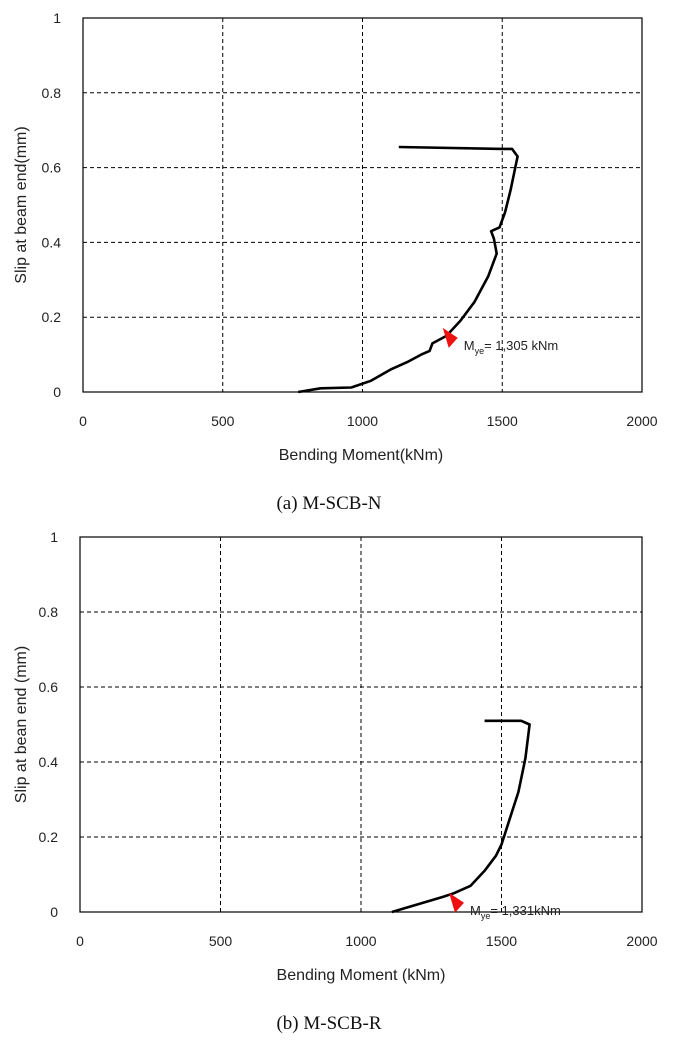 The image size is (677, 1043). I want to click on annotation-label: Mye= 1,305 kNm, so click(511, 347).